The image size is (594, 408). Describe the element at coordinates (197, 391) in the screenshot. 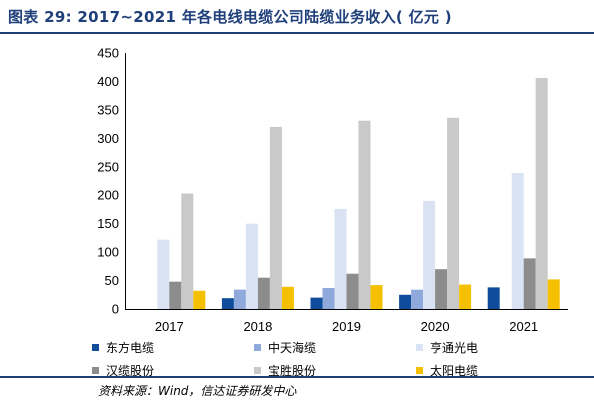

I see `source-note: 资料来源：Wind，信达证券研发中心` at that location.